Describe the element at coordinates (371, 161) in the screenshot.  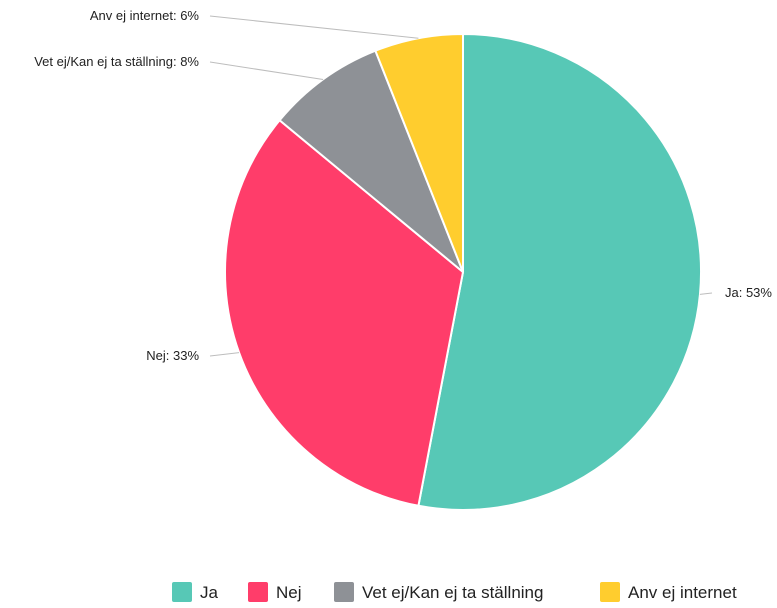
I see `pie-slice-vet-ej-kan-ej-ta-st-llning` at that location.